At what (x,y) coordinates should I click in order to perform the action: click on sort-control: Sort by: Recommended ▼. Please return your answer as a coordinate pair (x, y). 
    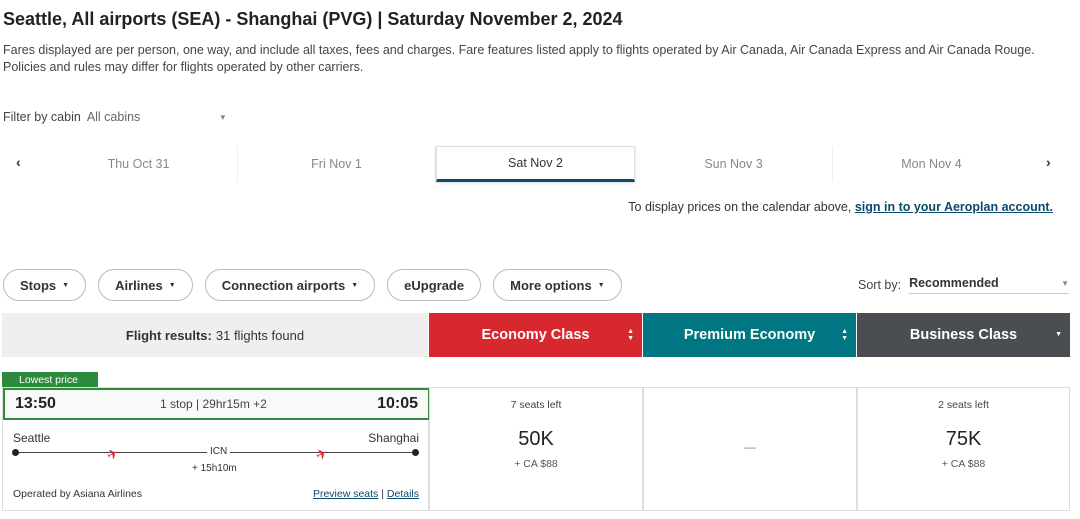
    Looking at the image, I should click on (964, 285).